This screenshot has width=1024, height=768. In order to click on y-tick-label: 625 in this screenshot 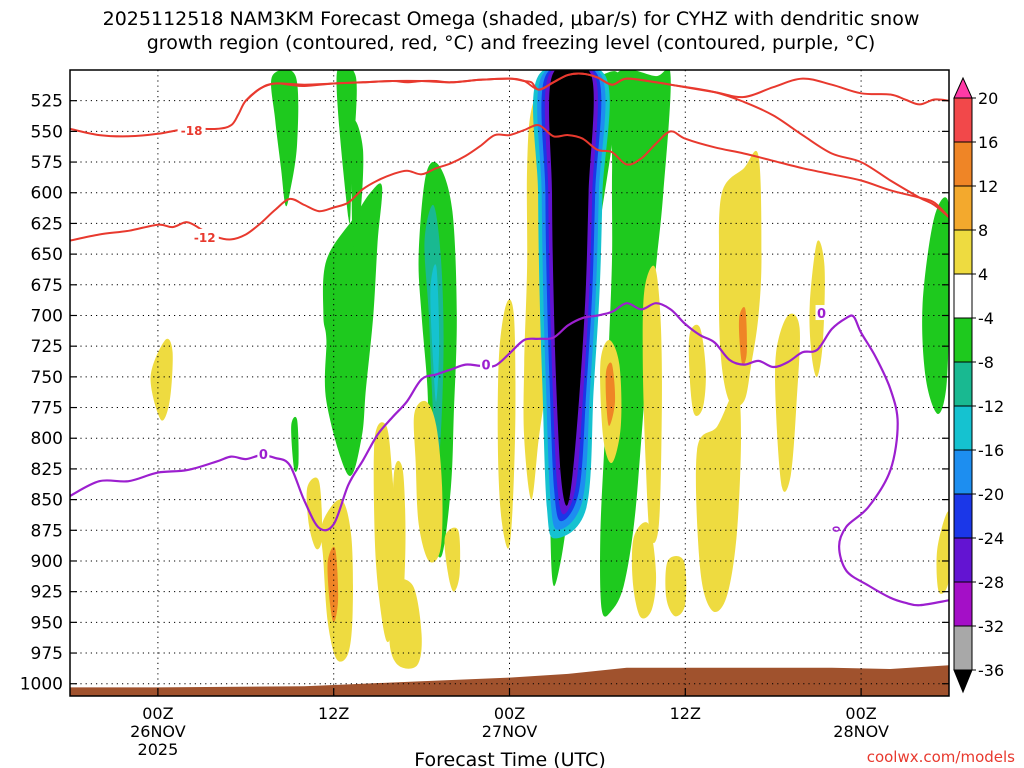, I will do `click(47, 224)`.